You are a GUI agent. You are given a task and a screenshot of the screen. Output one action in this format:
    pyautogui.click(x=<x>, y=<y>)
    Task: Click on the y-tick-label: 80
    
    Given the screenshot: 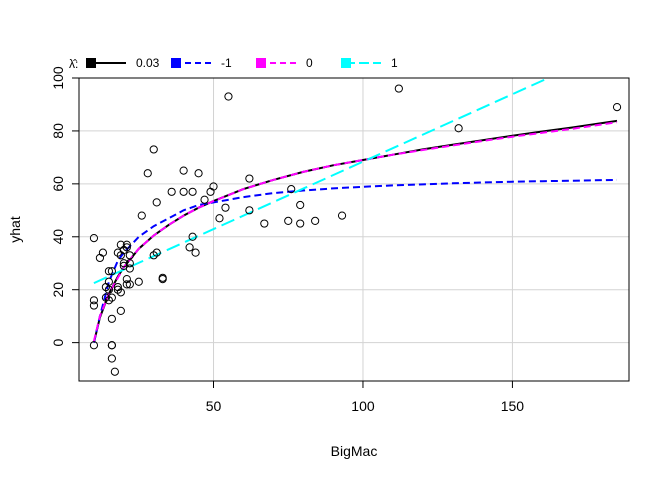 What is the action you would take?
    pyautogui.click(x=58, y=131)
    